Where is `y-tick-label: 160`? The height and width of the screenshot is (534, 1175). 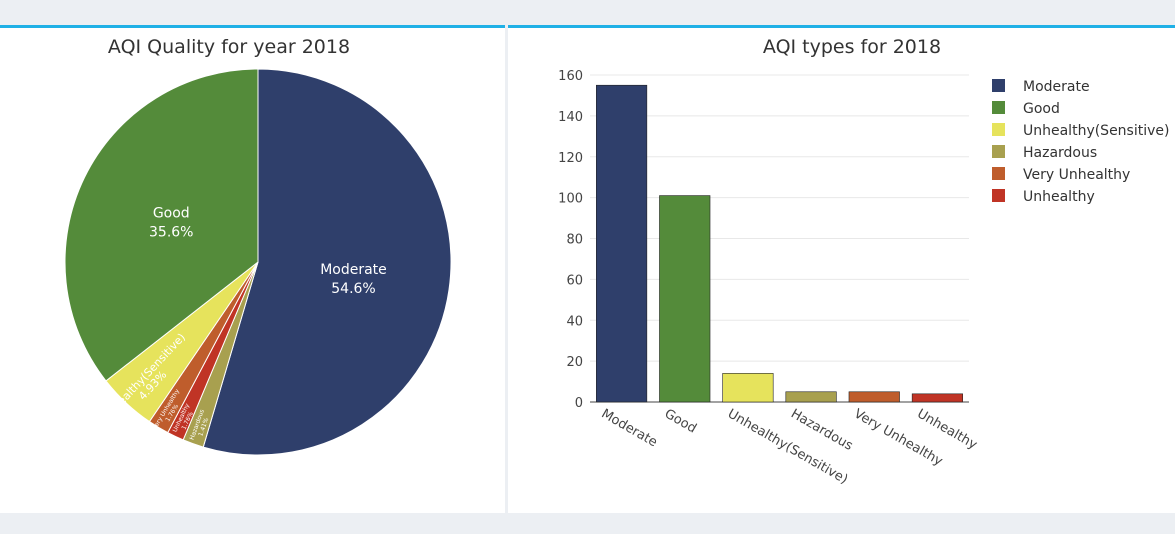 y-tick-label: 160 is located at coordinates (570, 76).